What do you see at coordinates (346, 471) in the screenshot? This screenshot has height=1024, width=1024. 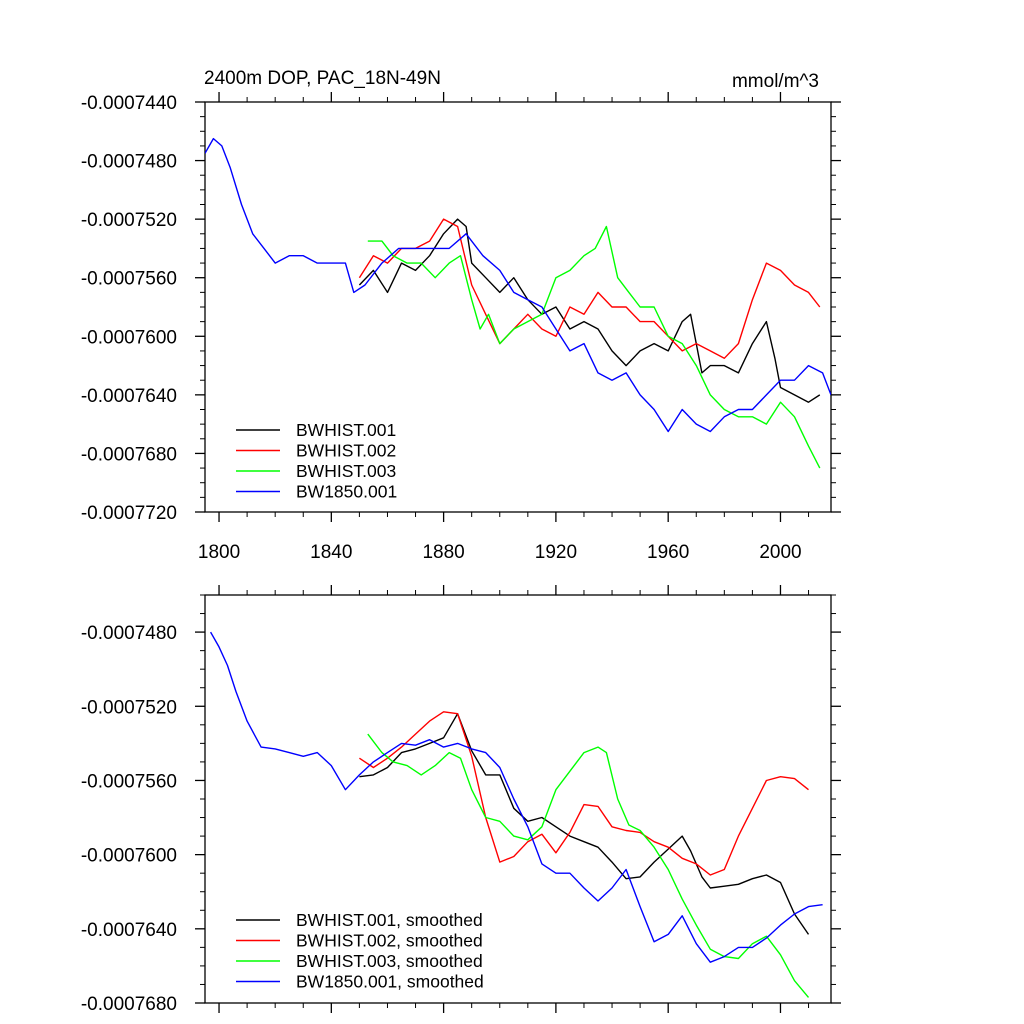 I see `legend-label: BWHIST.003` at bounding box center [346, 471].